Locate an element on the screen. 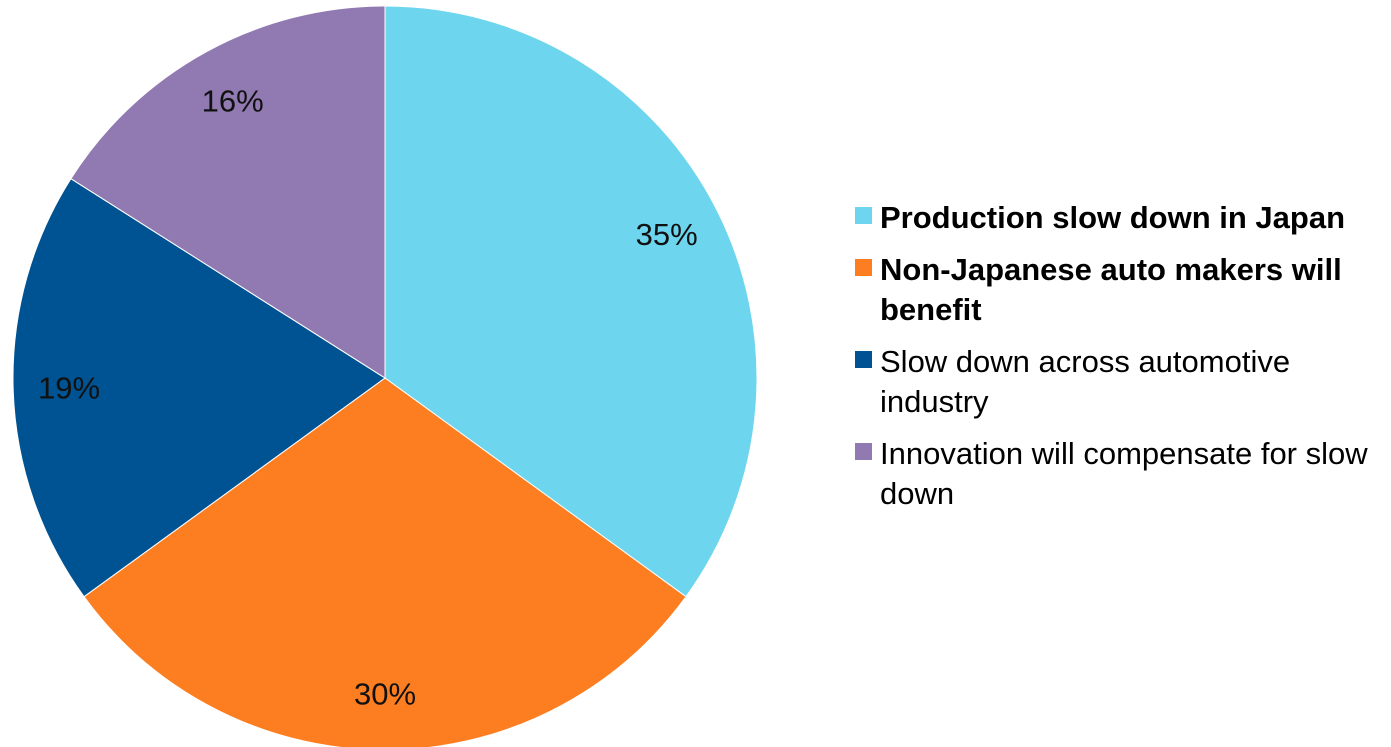 This screenshot has height=747, width=1391. legend-item-production-slow-down-in-japan: Production slow down in Japan is located at coordinates (1123, 218).